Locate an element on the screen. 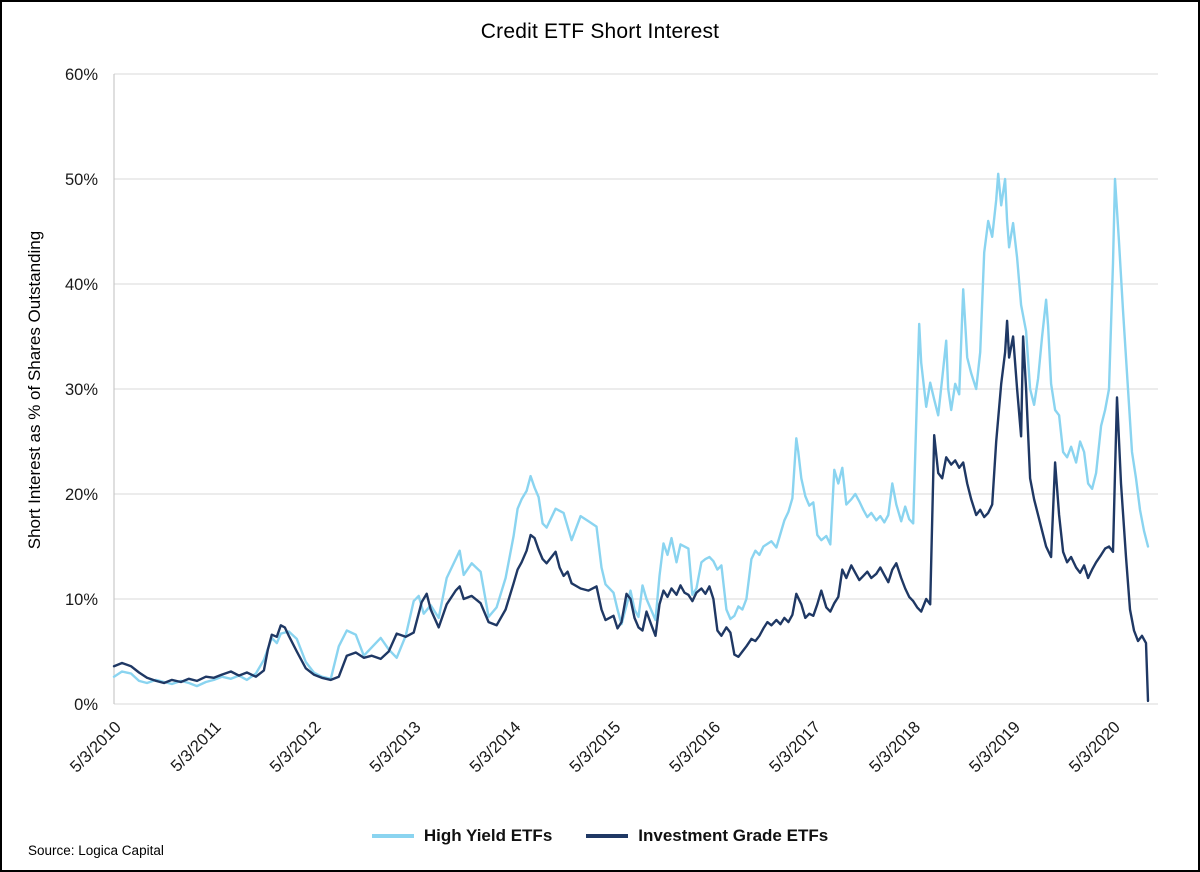 The image size is (1200, 872). x-tick-label: 5/3/2016 is located at coordinates (695, 747).